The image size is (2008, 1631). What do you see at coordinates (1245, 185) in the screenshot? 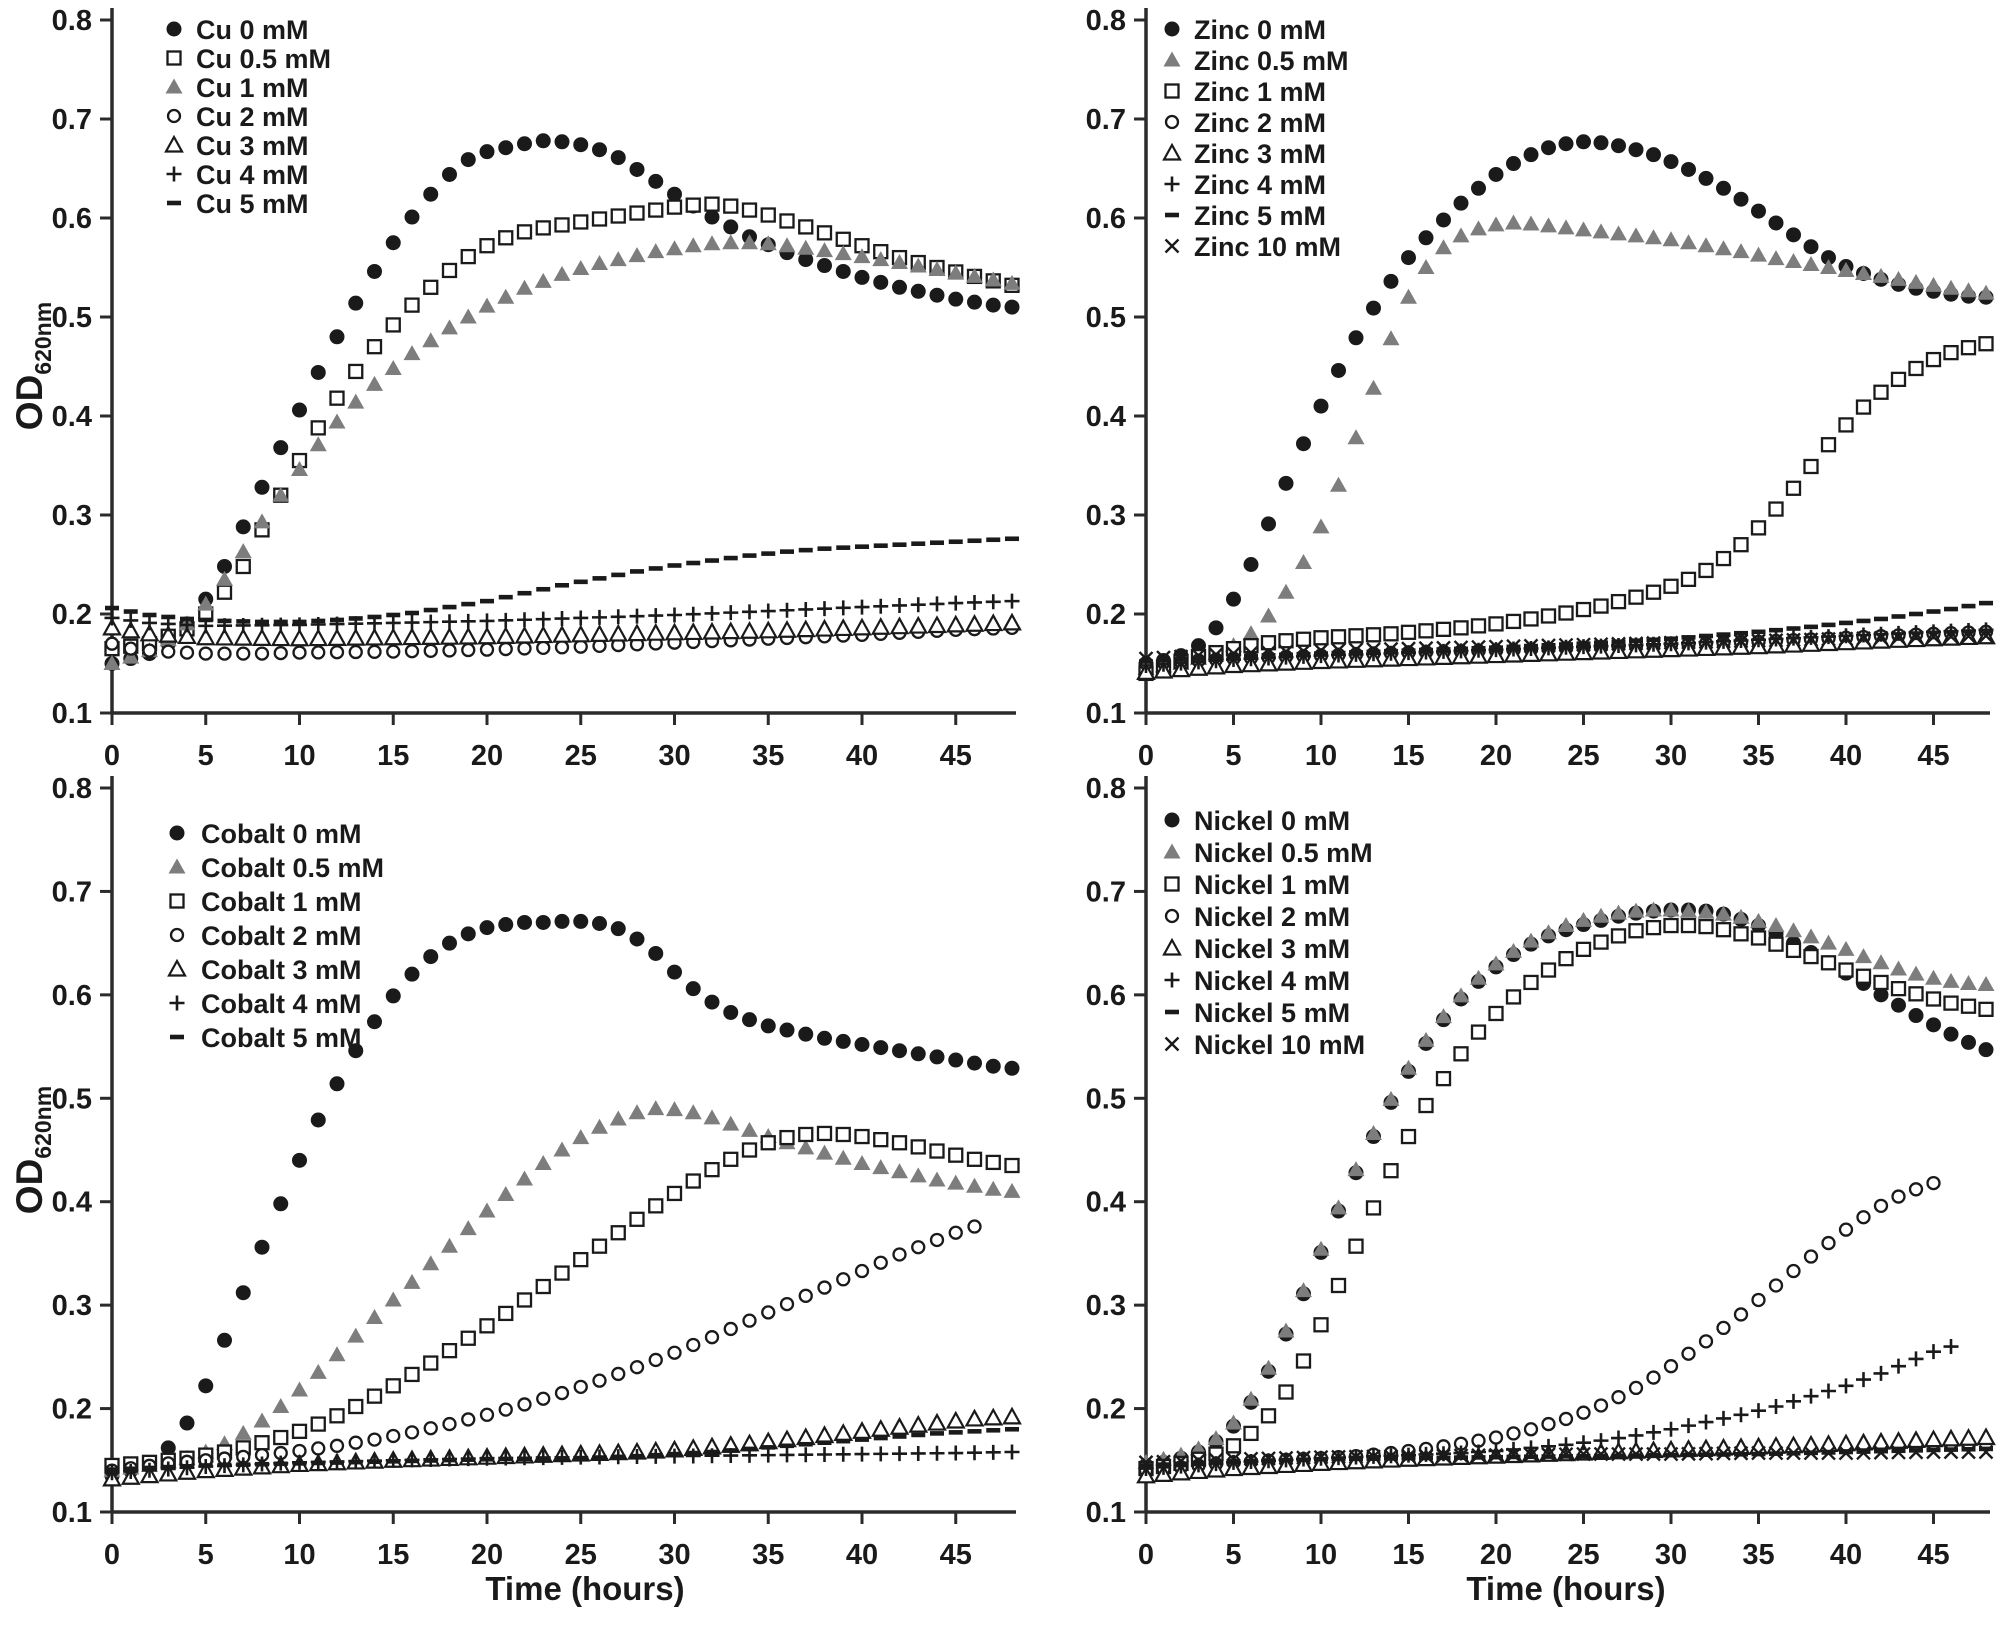
I see `legend-item-zinc-4-mm: Zinc 4 mM` at bounding box center [1245, 185].